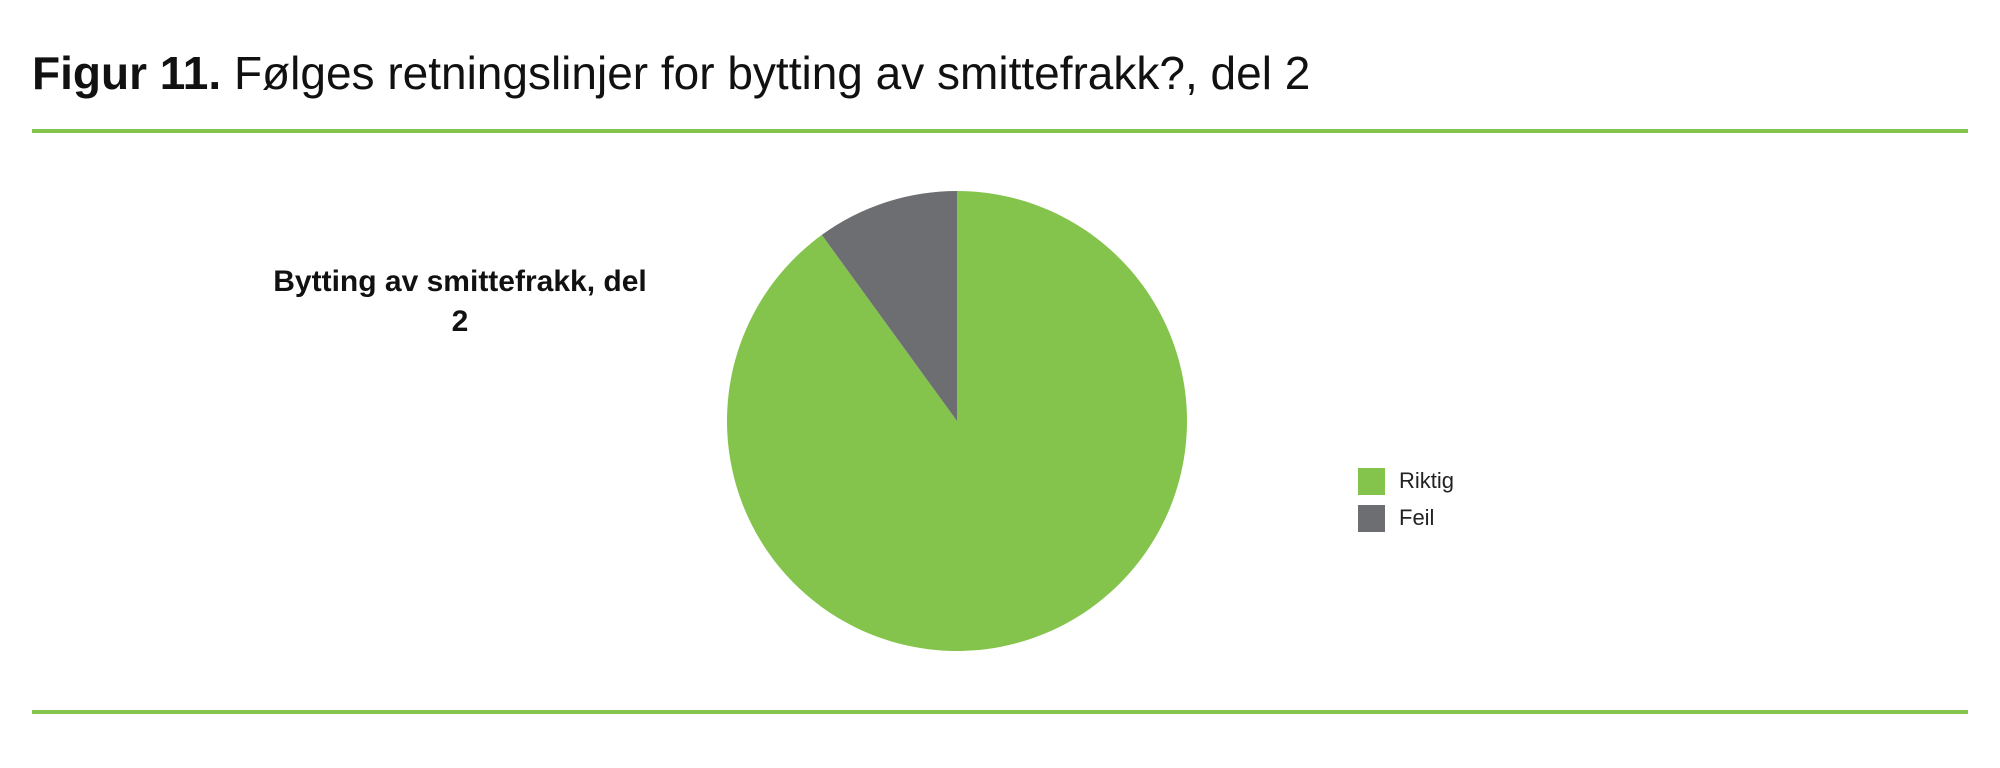 Image resolution: width=2000 pixels, height=768 pixels. What do you see at coordinates (127, 73) in the screenshot?
I see `figure-label: Figur 11.` at bounding box center [127, 73].